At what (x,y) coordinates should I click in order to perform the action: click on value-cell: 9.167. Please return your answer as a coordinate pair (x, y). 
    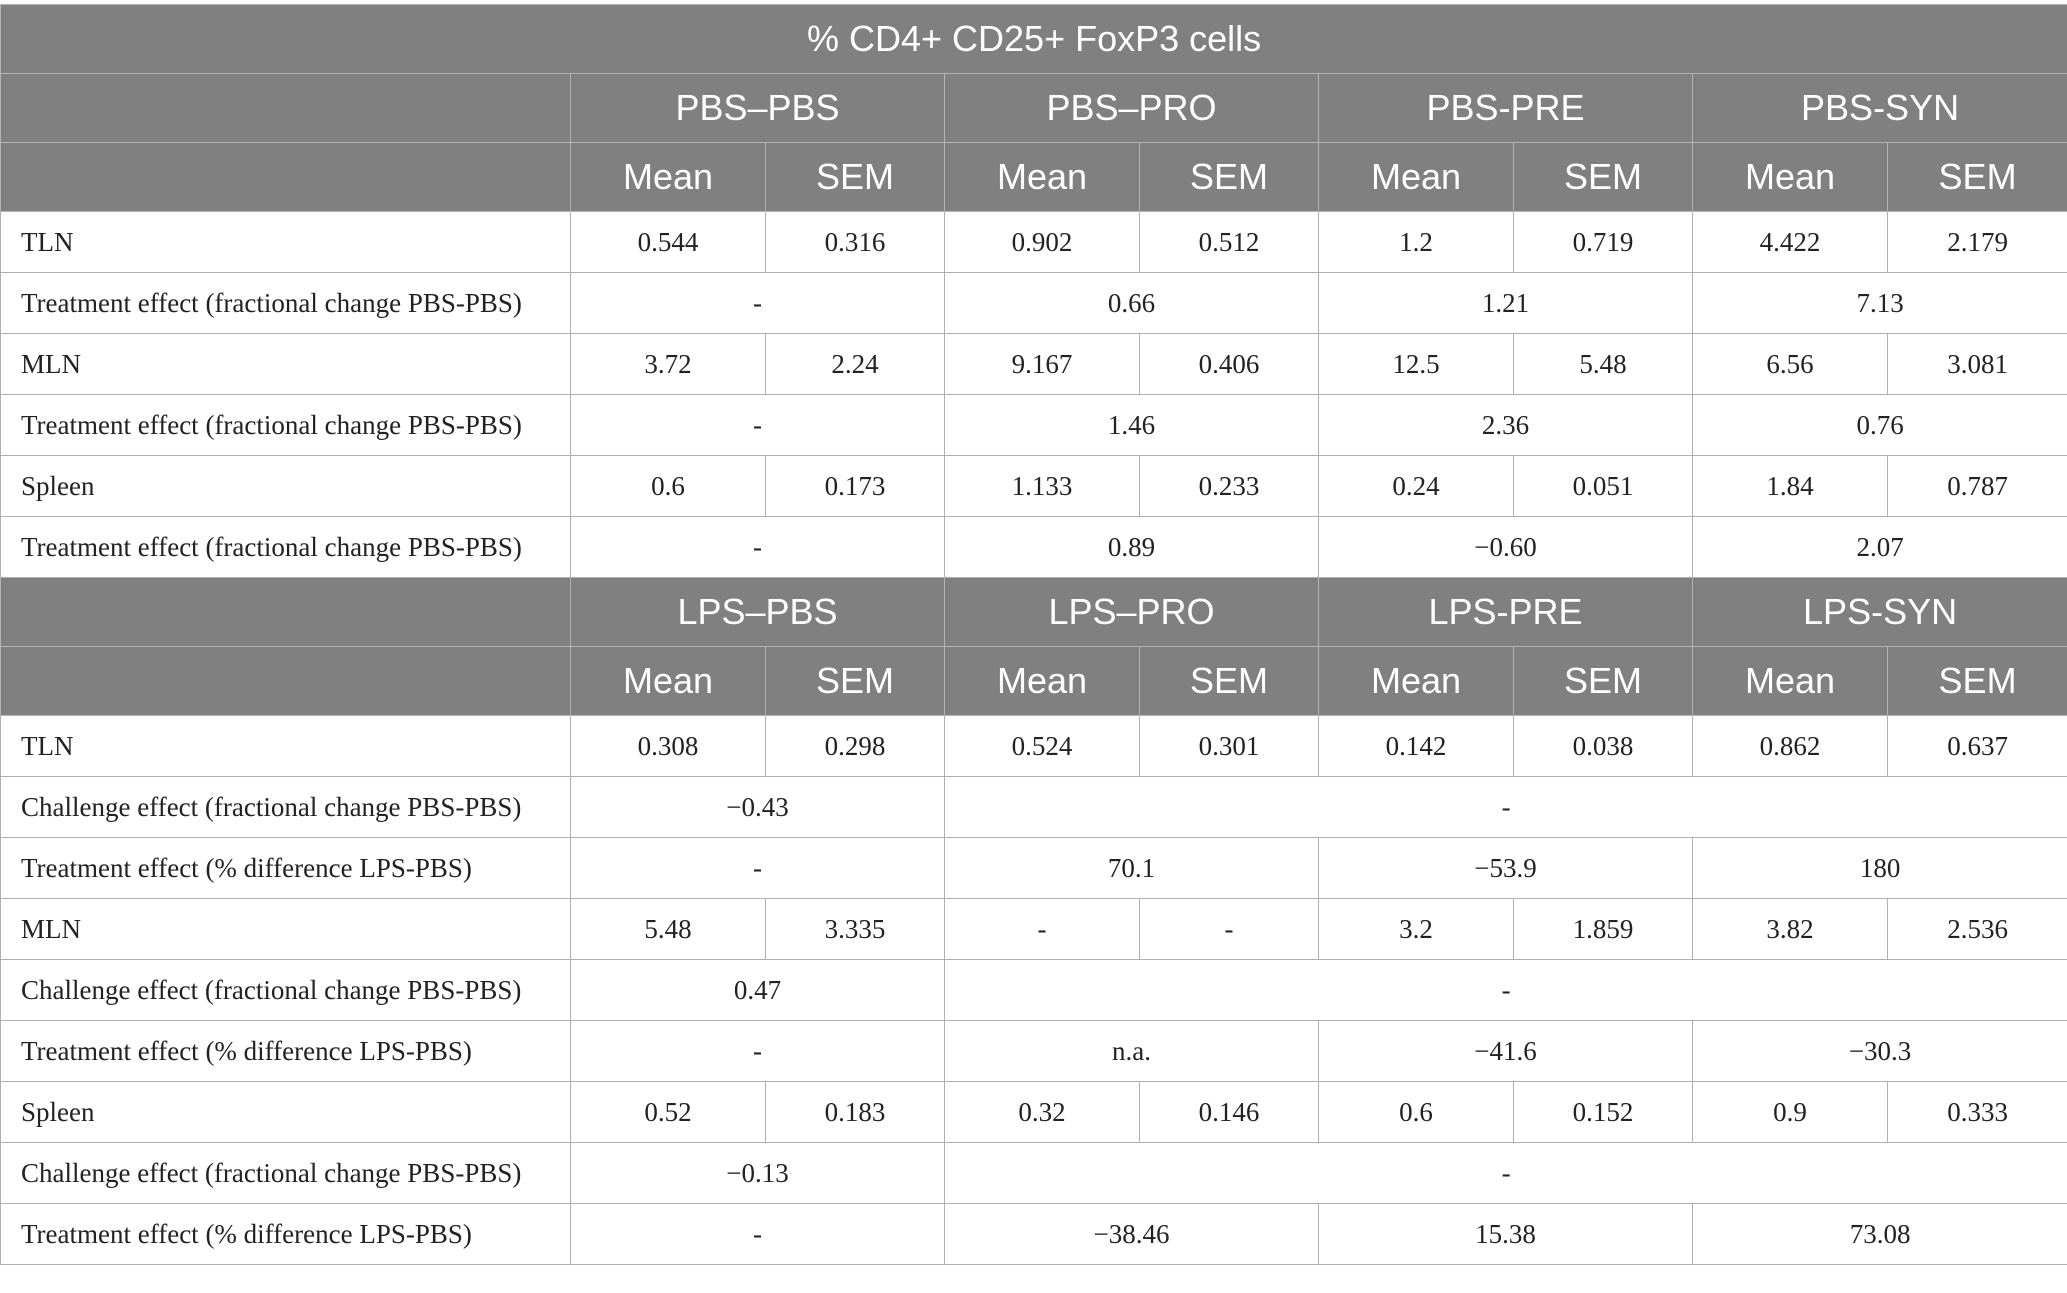
    Looking at the image, I should click on (1042, 364).